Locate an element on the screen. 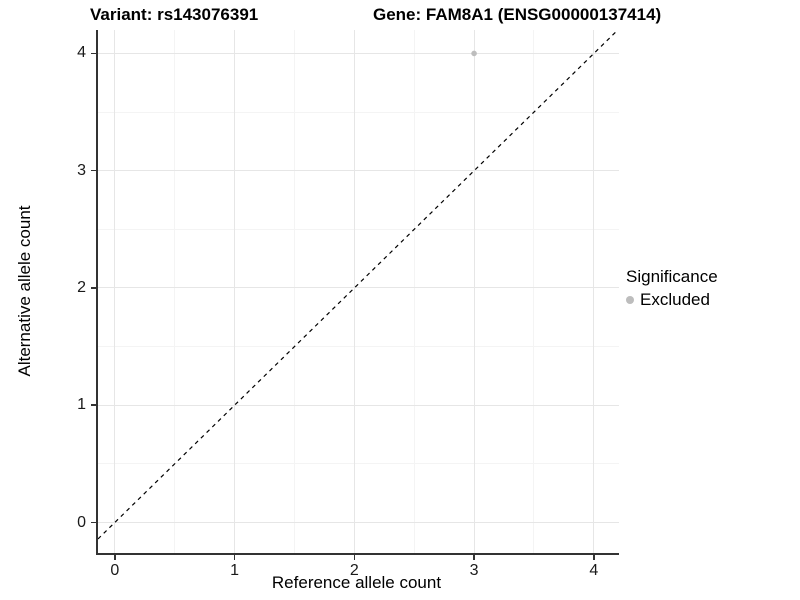  x-axis-title: Reference allele count is located at coordinates (356, 582).